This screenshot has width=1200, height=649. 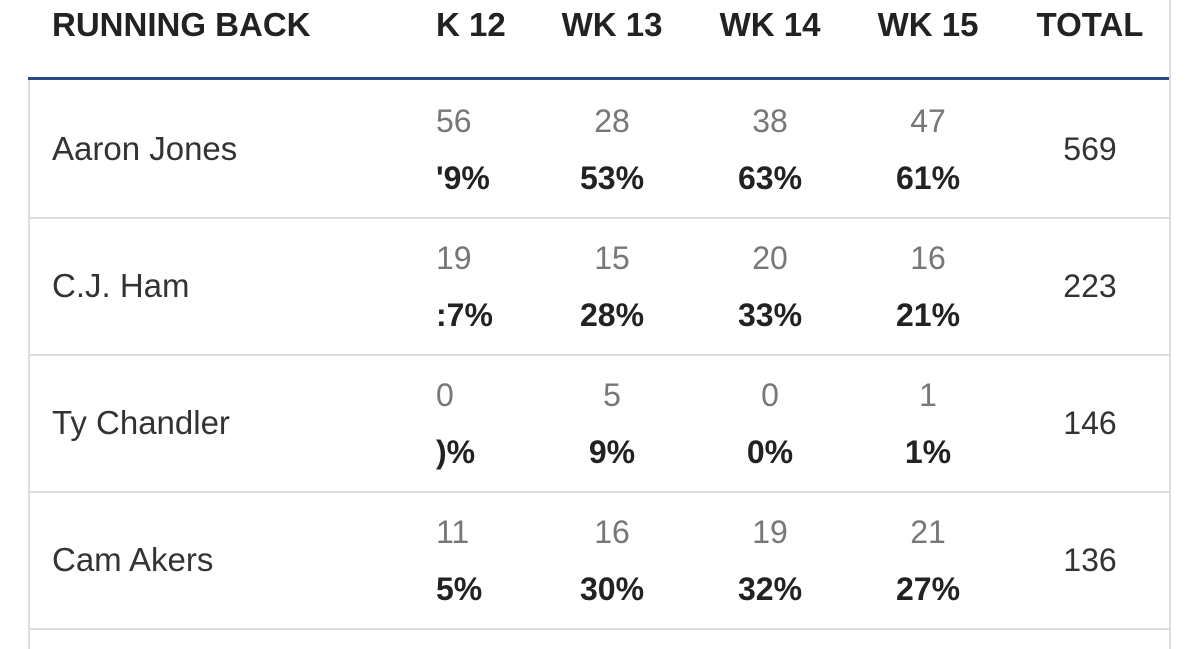 I want to click on column-header: RUNNING BACK, so click(x=181, y=24).